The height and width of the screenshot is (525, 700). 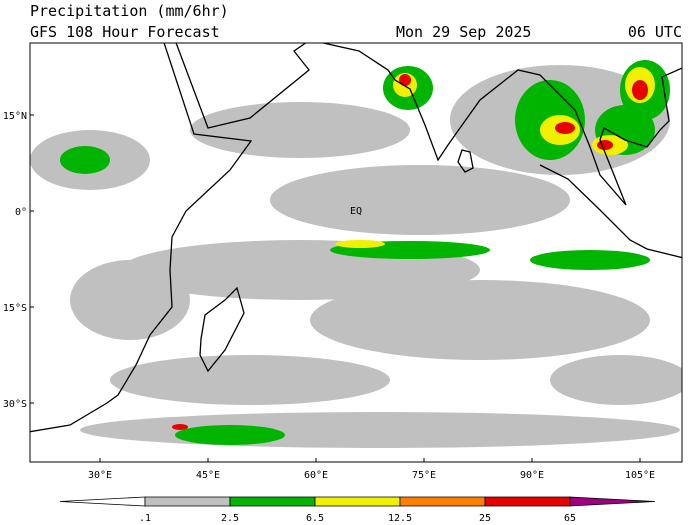 What do you see at coordinates (145, 518) in the screenshot?
I see `colorbar-label: .1` at bounding box center [145, 518].